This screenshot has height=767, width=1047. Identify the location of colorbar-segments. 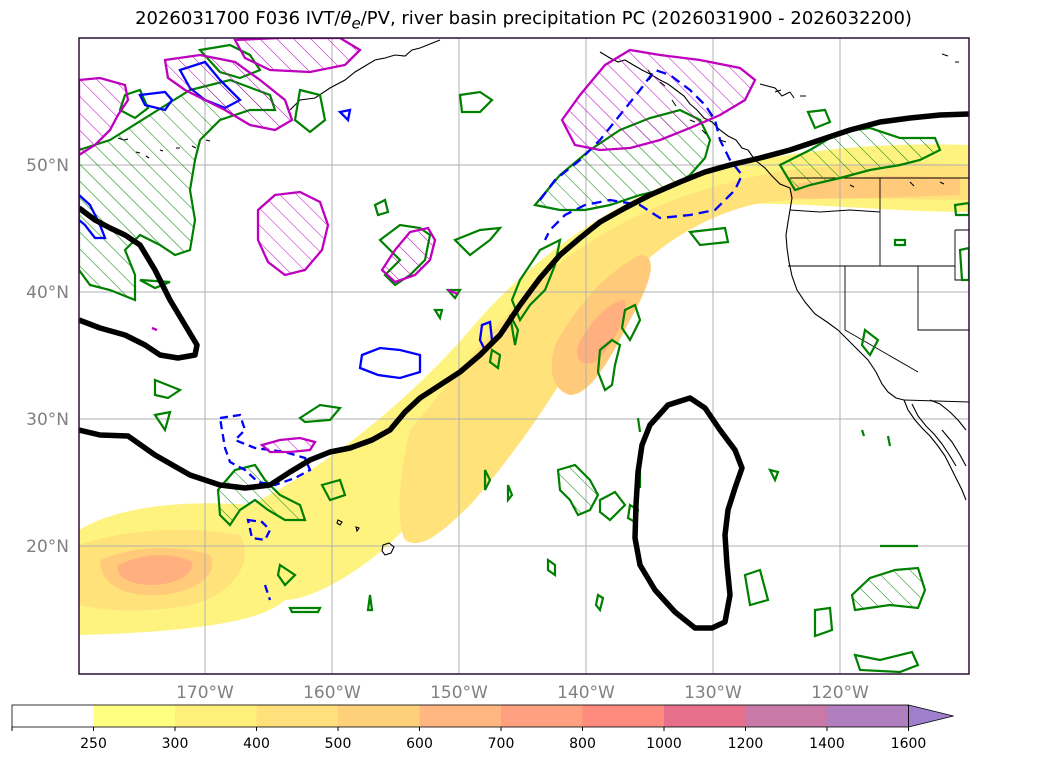
(460, 716).